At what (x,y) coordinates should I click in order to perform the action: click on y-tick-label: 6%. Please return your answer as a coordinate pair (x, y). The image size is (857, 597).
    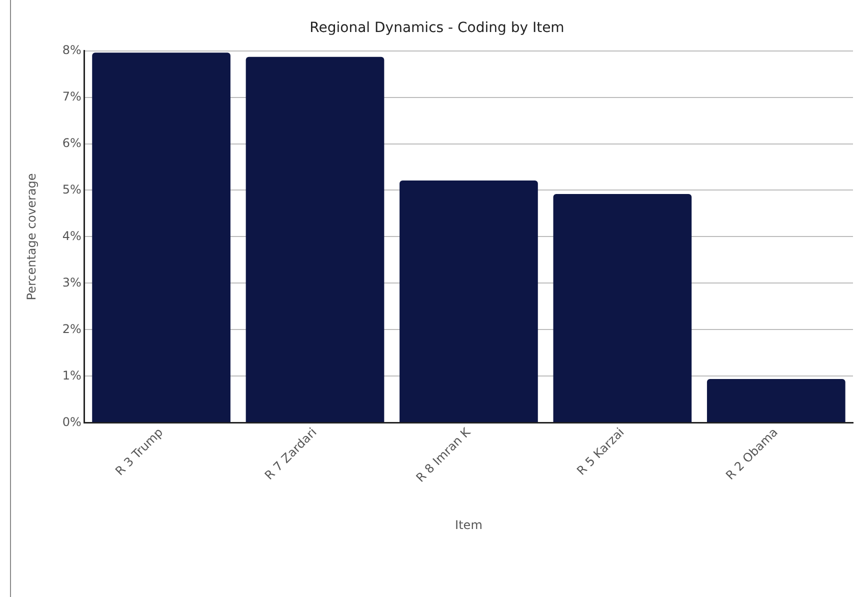
    Looking at the image, I should click on (72, 143).